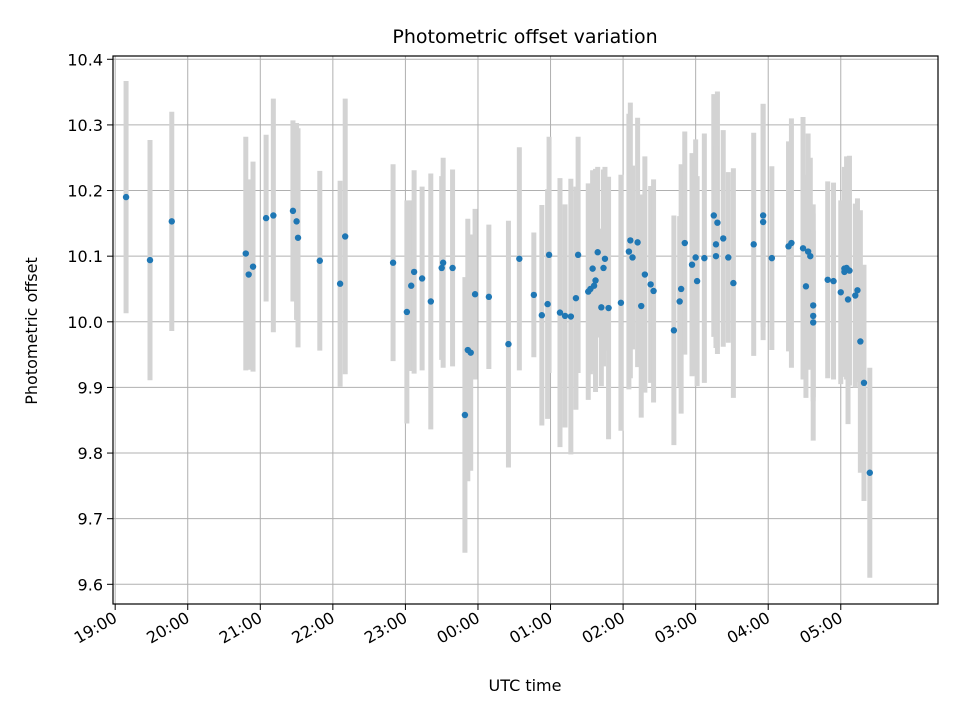 The image size is (960, 720). I want to click on x-axis-label: UTC time, so click(525, 685).